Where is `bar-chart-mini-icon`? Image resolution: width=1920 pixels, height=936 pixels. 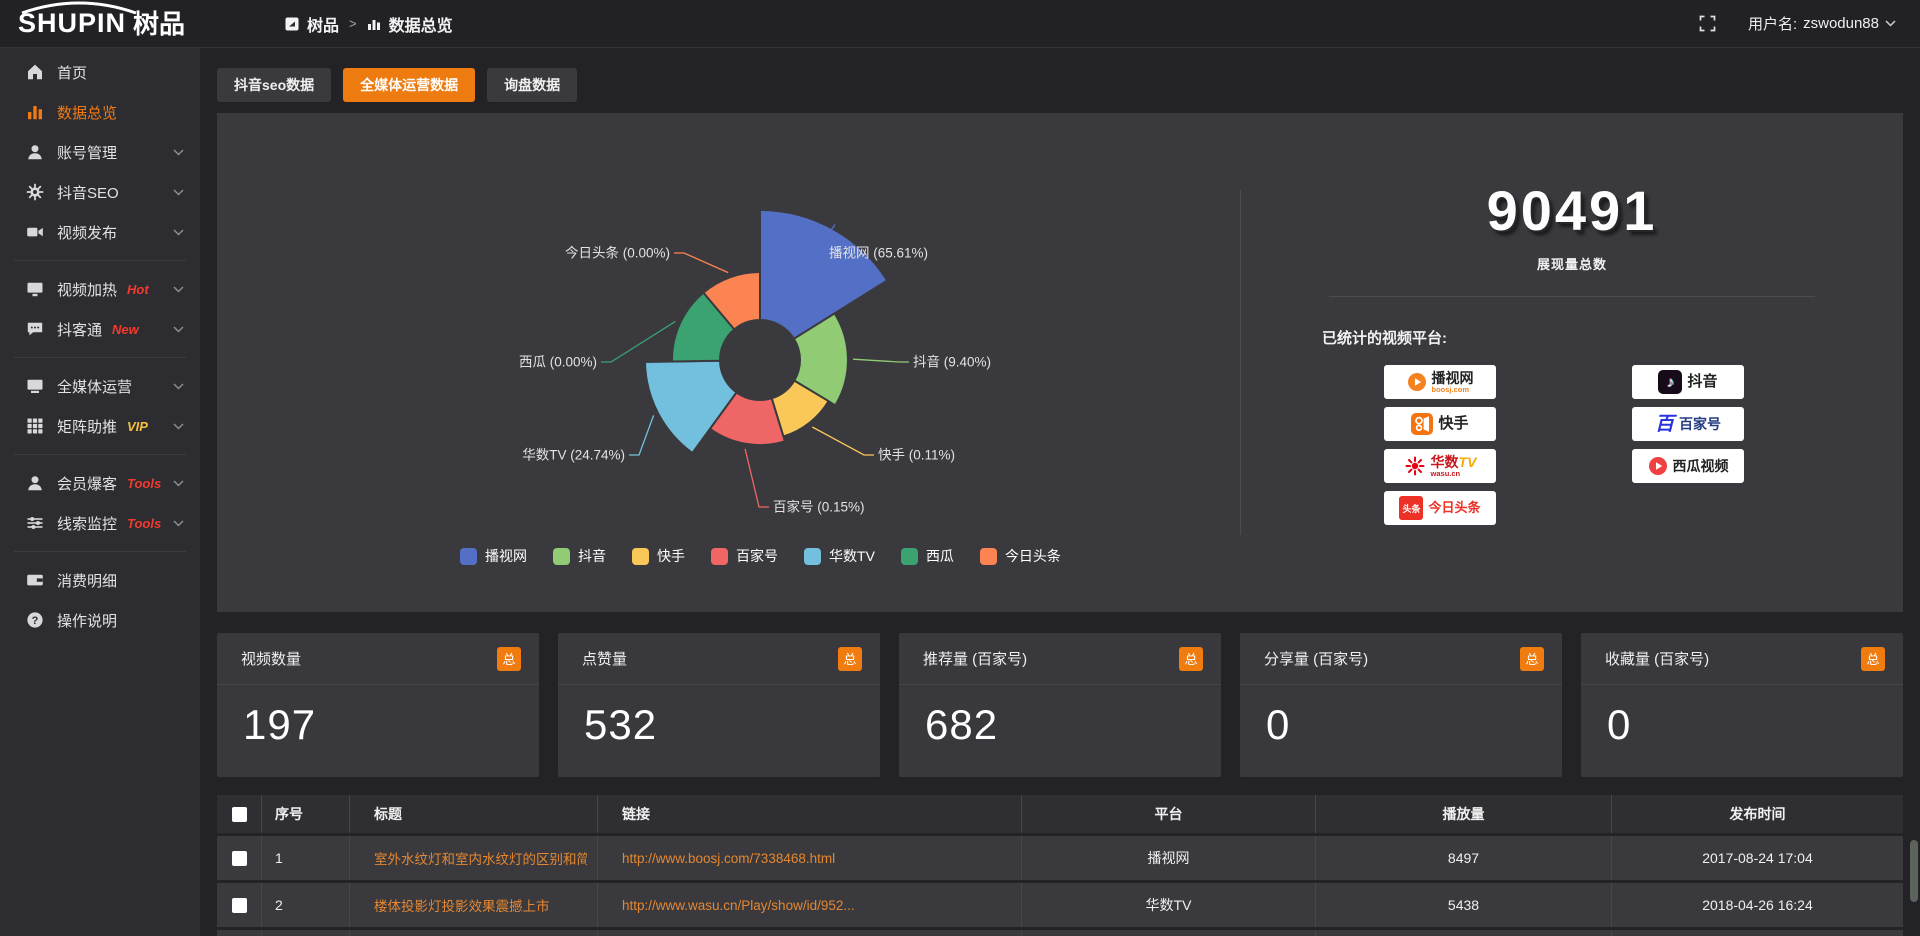
bar-chart-mini-icon is located at coordinates (374, 24).